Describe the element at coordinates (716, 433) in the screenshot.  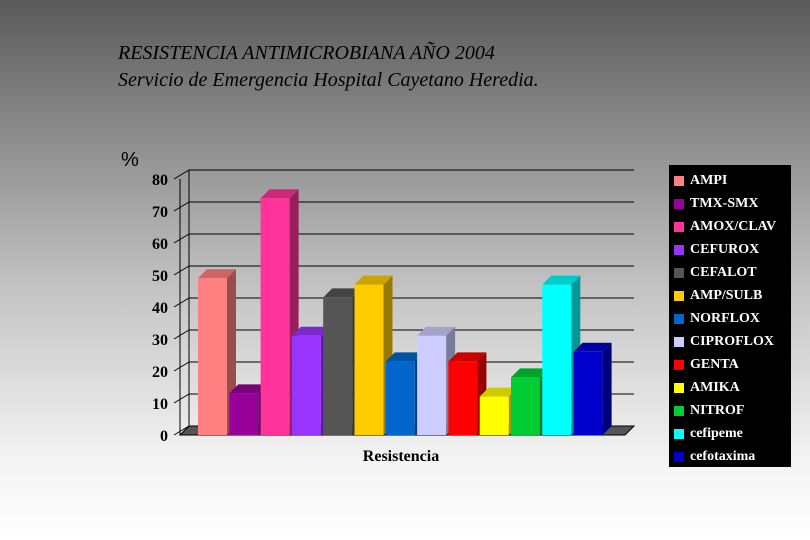
I see `legend-label: cefipeme` at that location.